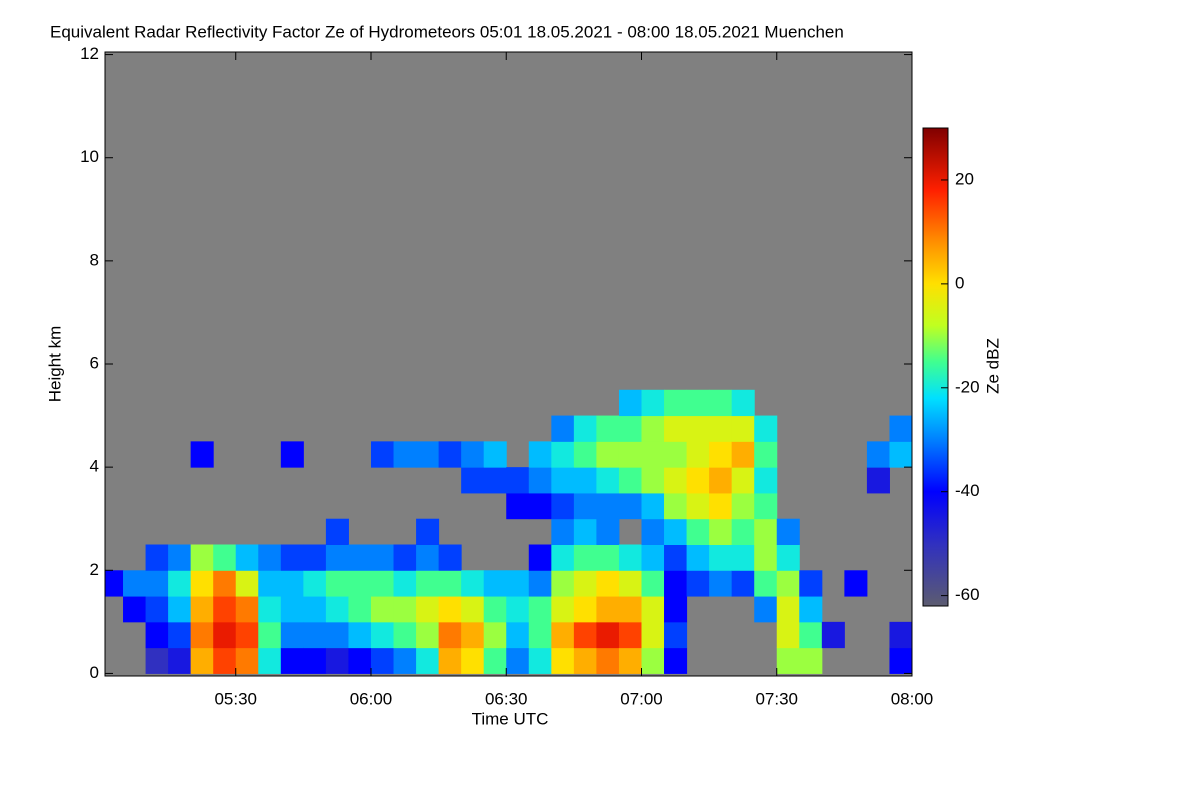 The width and height of the screenshot is (1200, 800). Describe the element at coordinates (510, 718) in the screenshot. I see `x-axis-label: Time UTC` at that location.